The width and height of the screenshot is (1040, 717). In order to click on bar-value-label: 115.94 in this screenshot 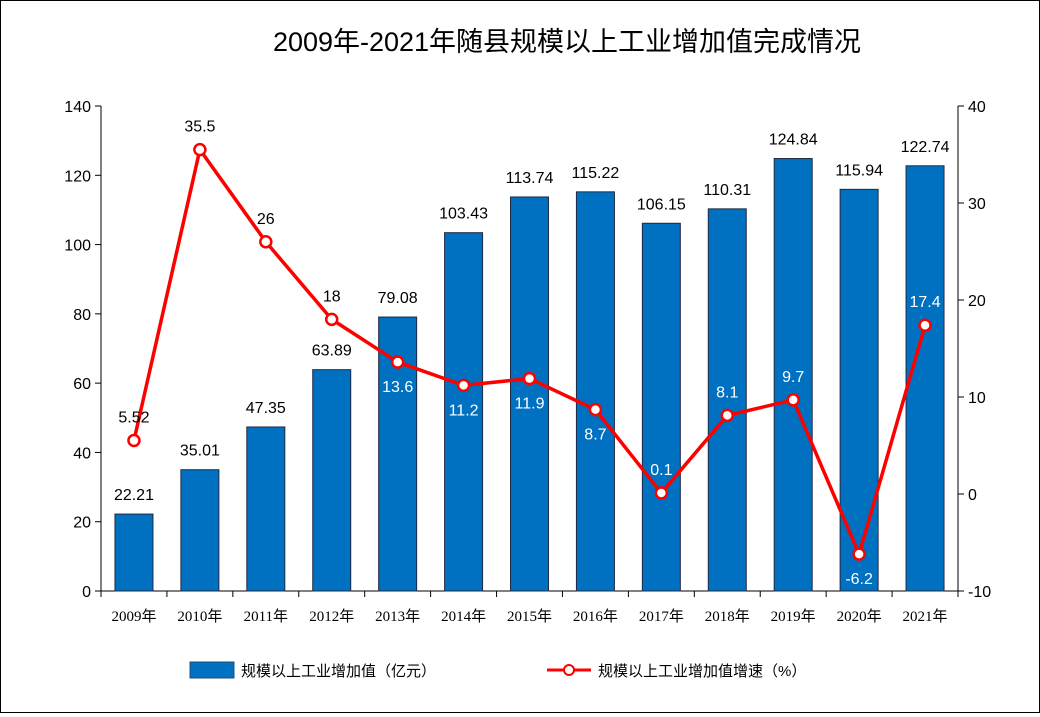, I will do `click(859, 170)`.